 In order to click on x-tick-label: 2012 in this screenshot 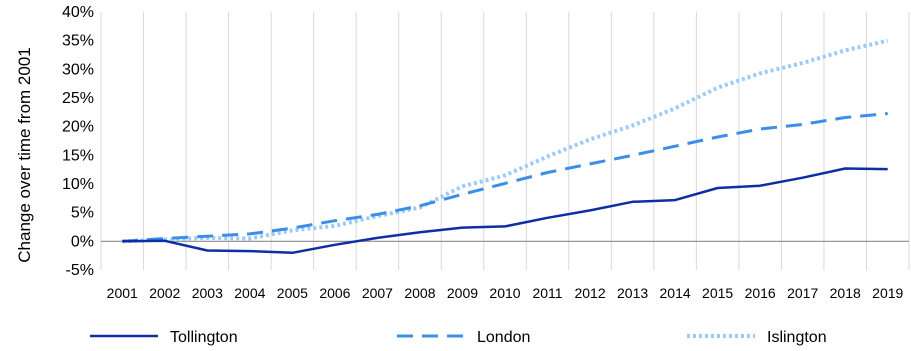, I will do `click(589, 293)`.